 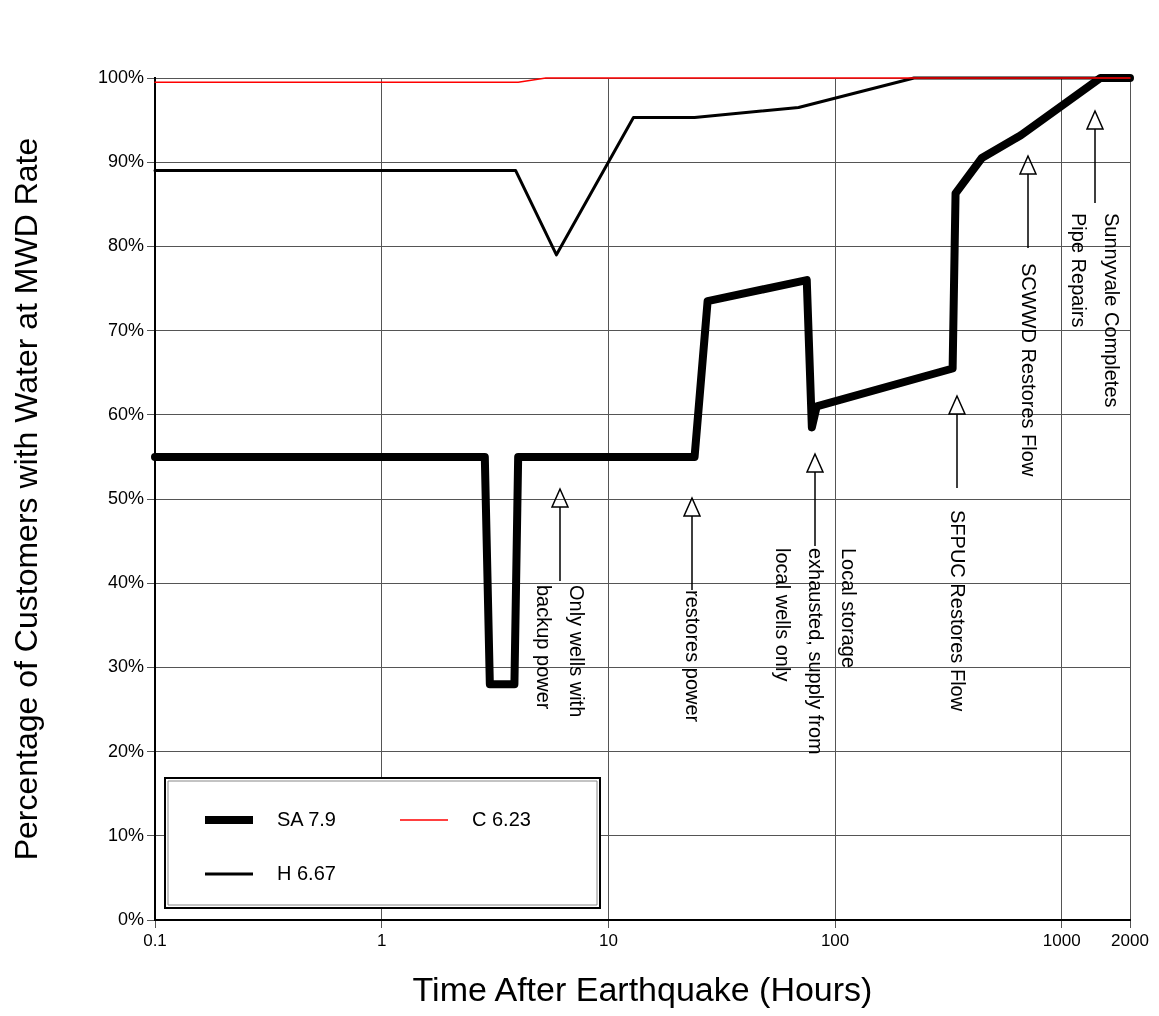 I want to click on y-tick-label: 40%, so click(x=125, y=582).